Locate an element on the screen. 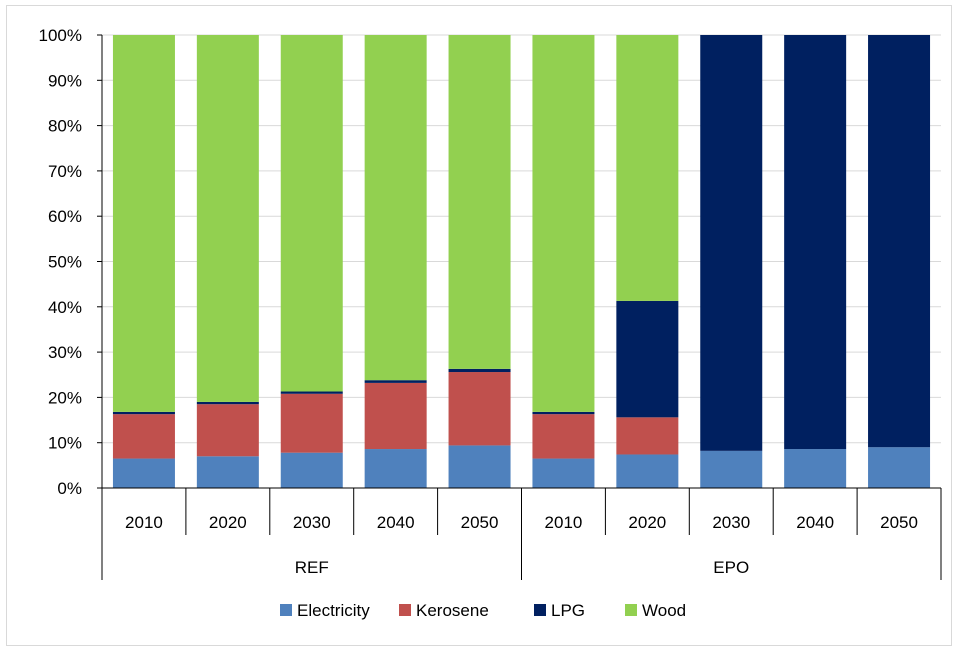  legend-label-wood: Wood is located at coordinates (664, 610).